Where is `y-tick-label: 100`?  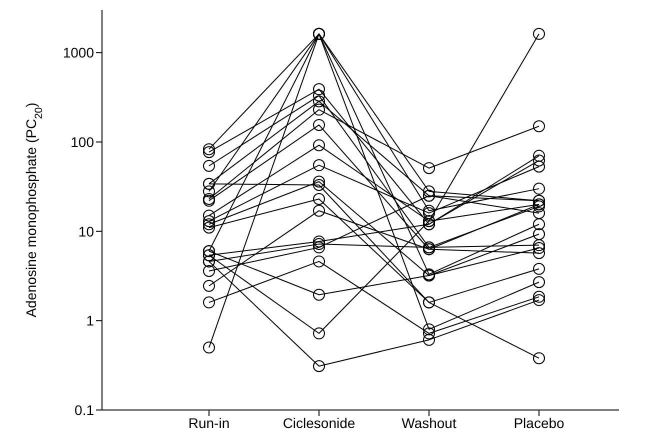
y-tick-label: 100 is located at coordinates (82, 142).